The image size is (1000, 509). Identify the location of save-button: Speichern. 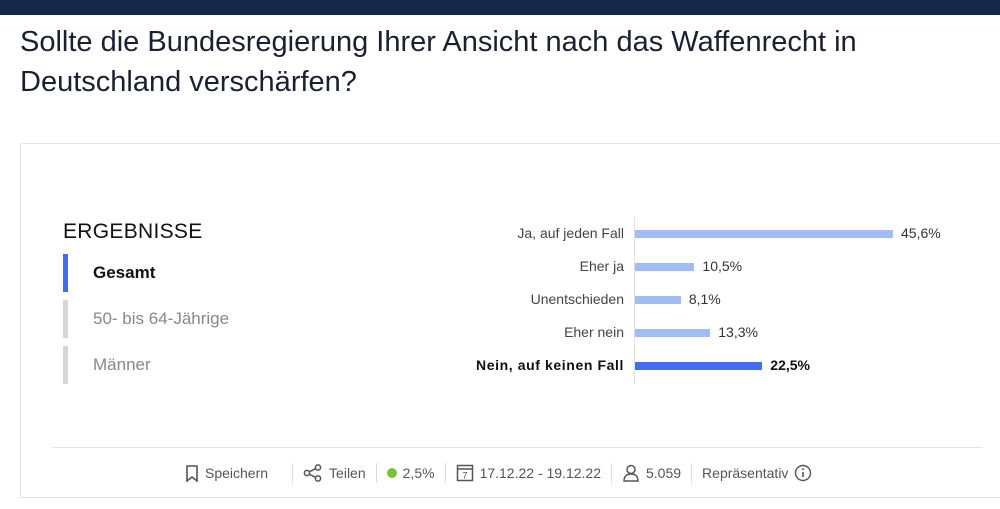
(226, 473).